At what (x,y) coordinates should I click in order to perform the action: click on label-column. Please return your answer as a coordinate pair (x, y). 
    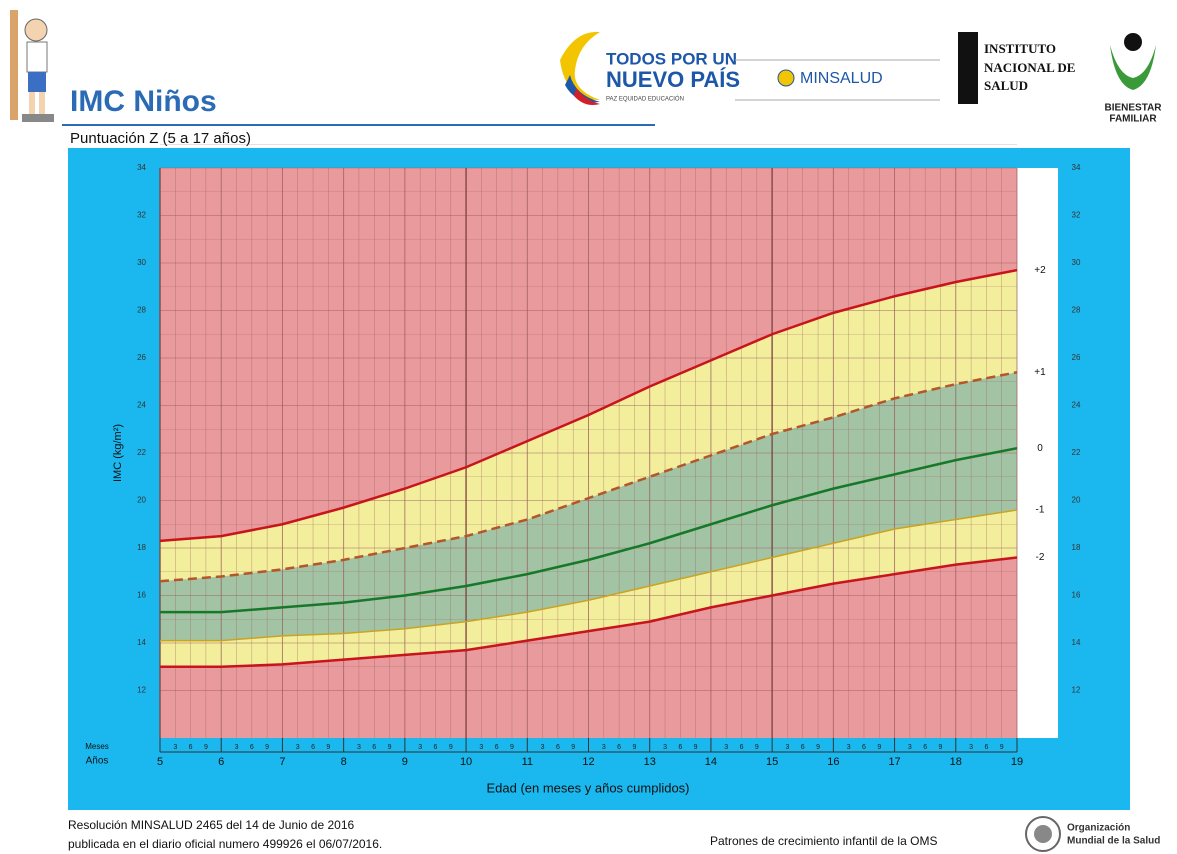
    Looking at the image, I should click on (1037, 453).